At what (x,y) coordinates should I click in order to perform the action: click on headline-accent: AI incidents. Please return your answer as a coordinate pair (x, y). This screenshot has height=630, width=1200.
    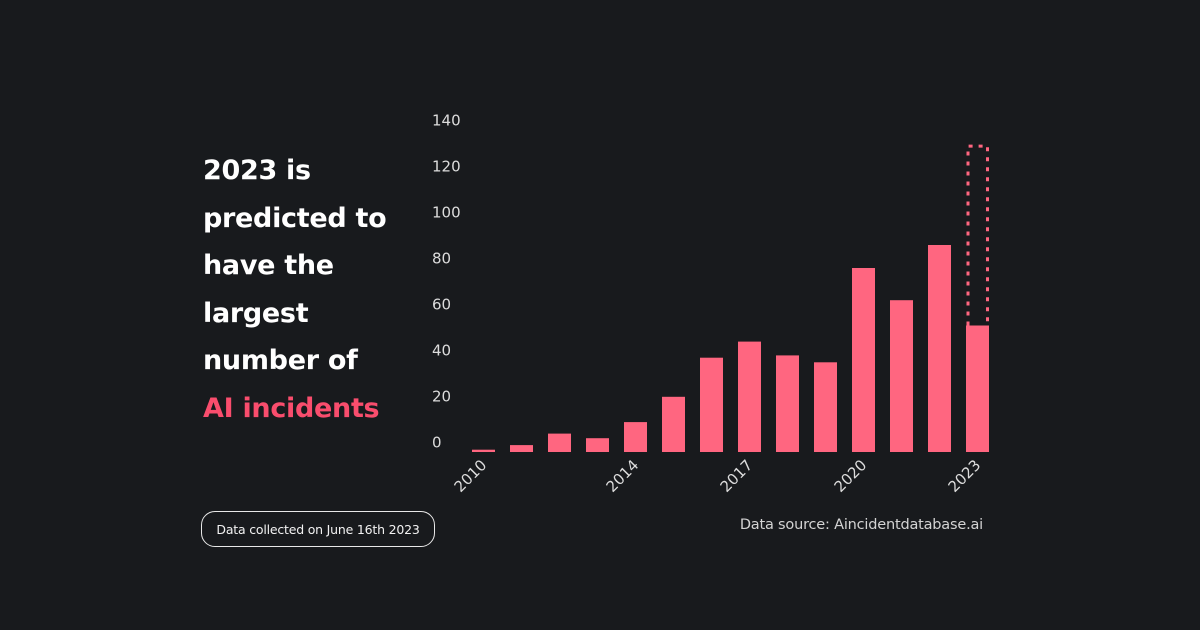
    Looking at the image, I should click on (291, 408).